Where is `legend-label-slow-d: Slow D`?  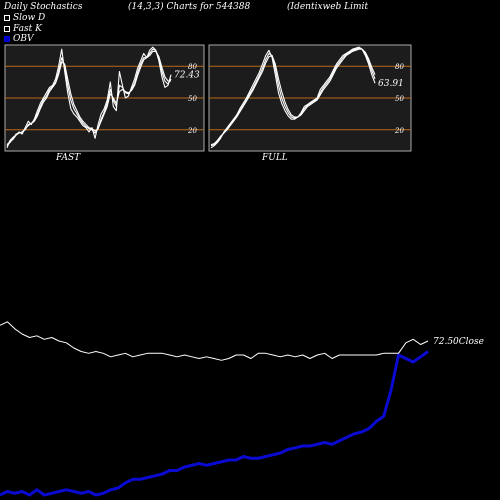
legend-label-slow-d: Slow D is located at coordinates (29, 18).